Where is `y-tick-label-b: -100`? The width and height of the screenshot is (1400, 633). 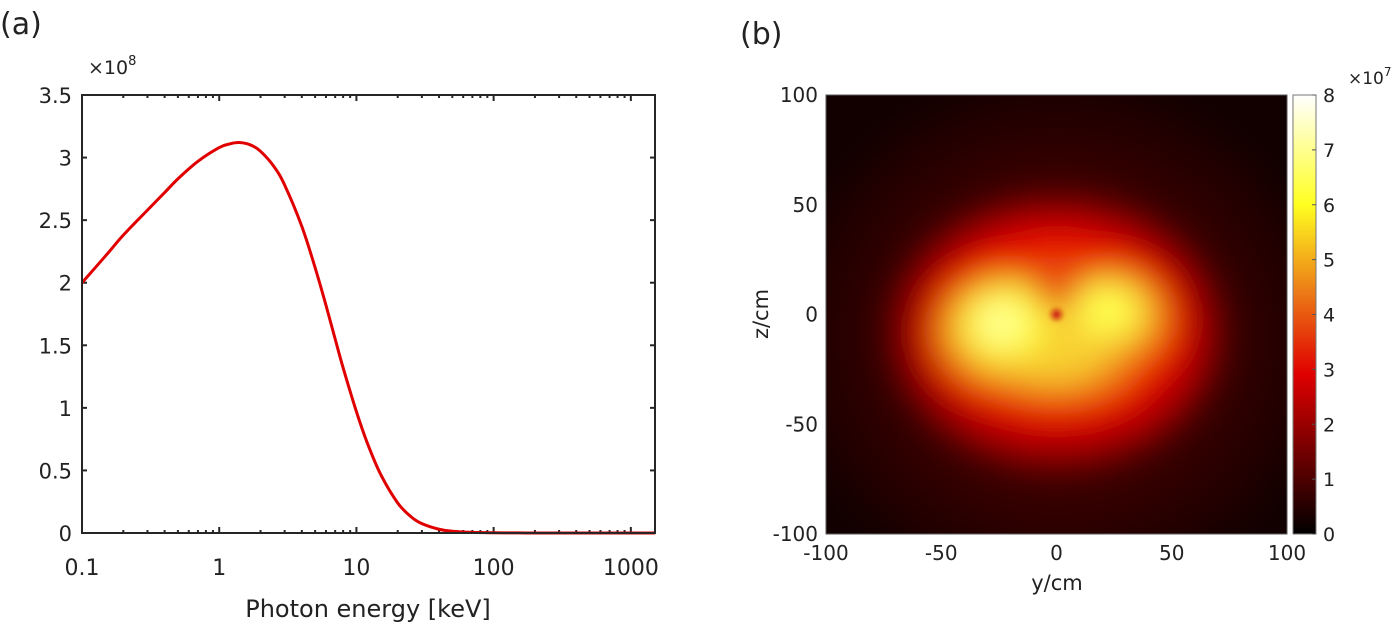 y-tick-label-b: -100 is located at coordinates (795, 534).